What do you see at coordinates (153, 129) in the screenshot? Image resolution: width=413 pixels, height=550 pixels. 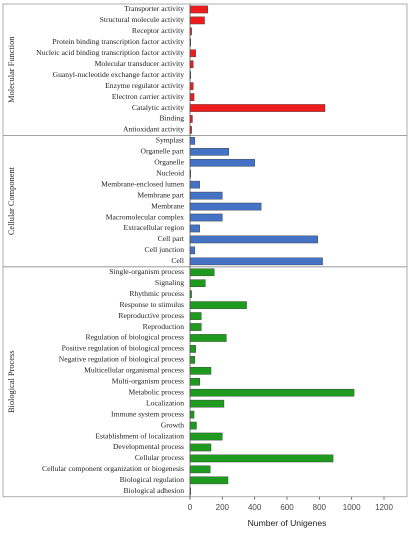 I see `category-label: Antioxidant activity` at bounding box center [153, 129].